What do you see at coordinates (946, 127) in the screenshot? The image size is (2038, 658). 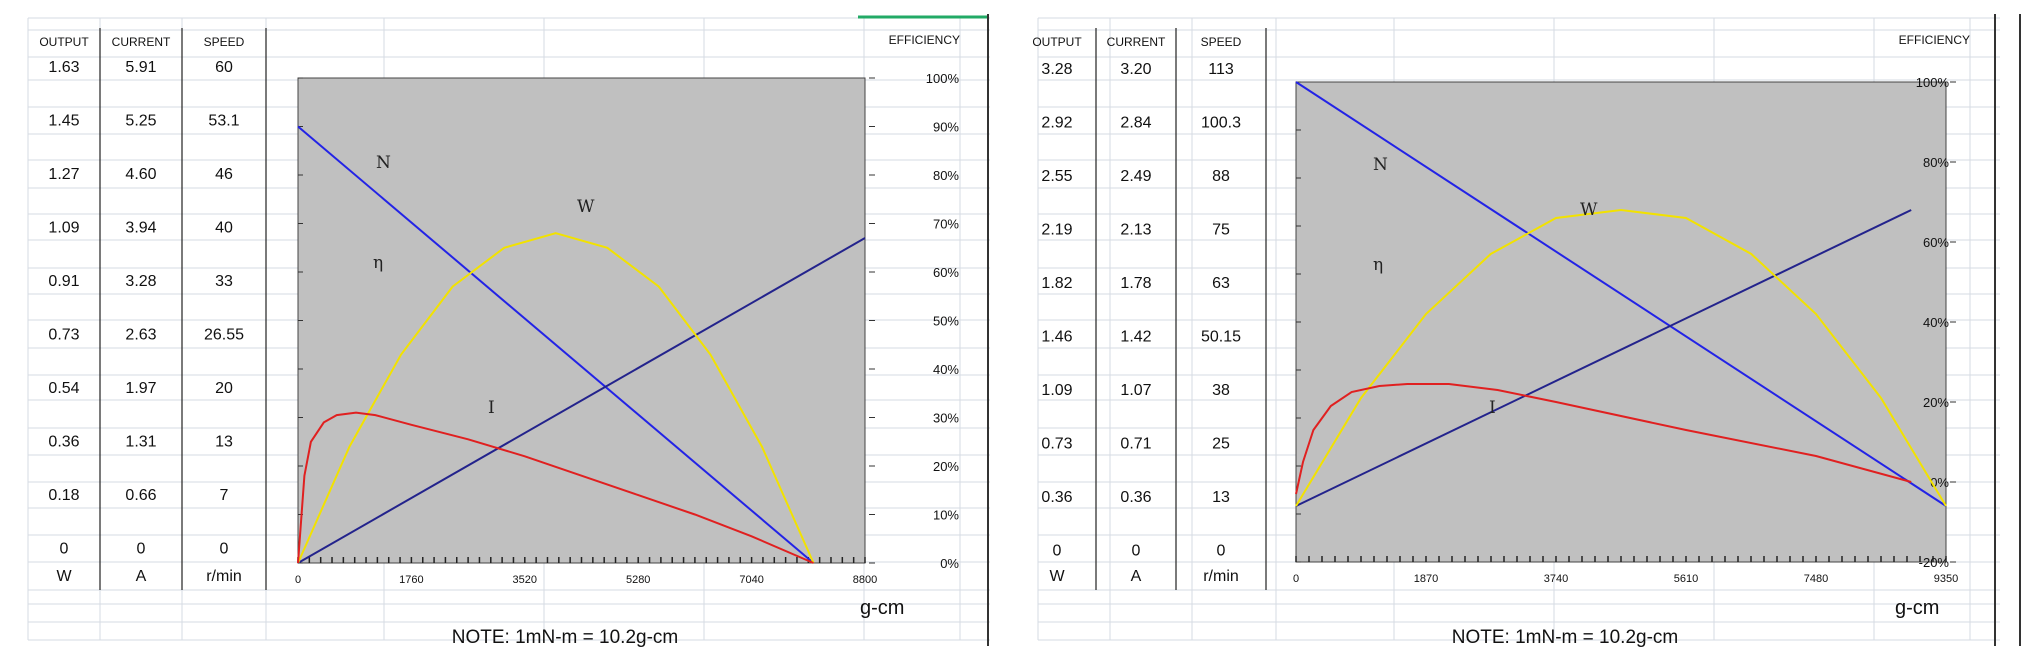 I see `efficiency-tick-label: 90%` at bounding box center [946, 127].